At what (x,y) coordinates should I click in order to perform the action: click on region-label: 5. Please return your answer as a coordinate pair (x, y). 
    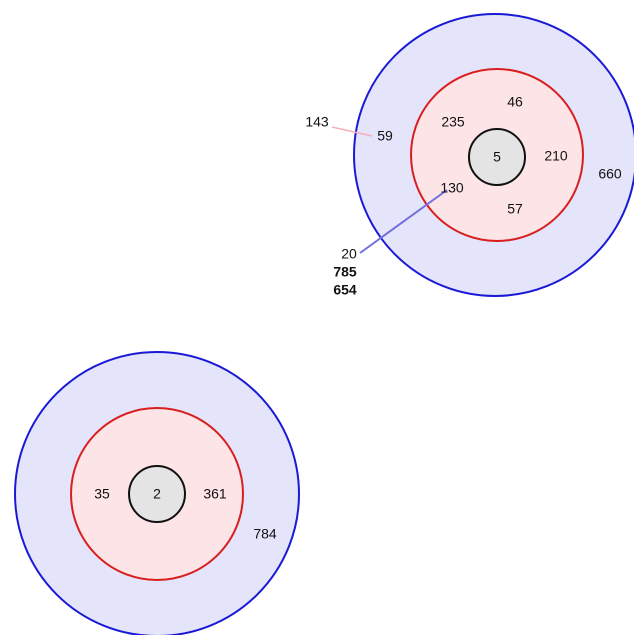
    Looking at the image, I should click on (497, 157).